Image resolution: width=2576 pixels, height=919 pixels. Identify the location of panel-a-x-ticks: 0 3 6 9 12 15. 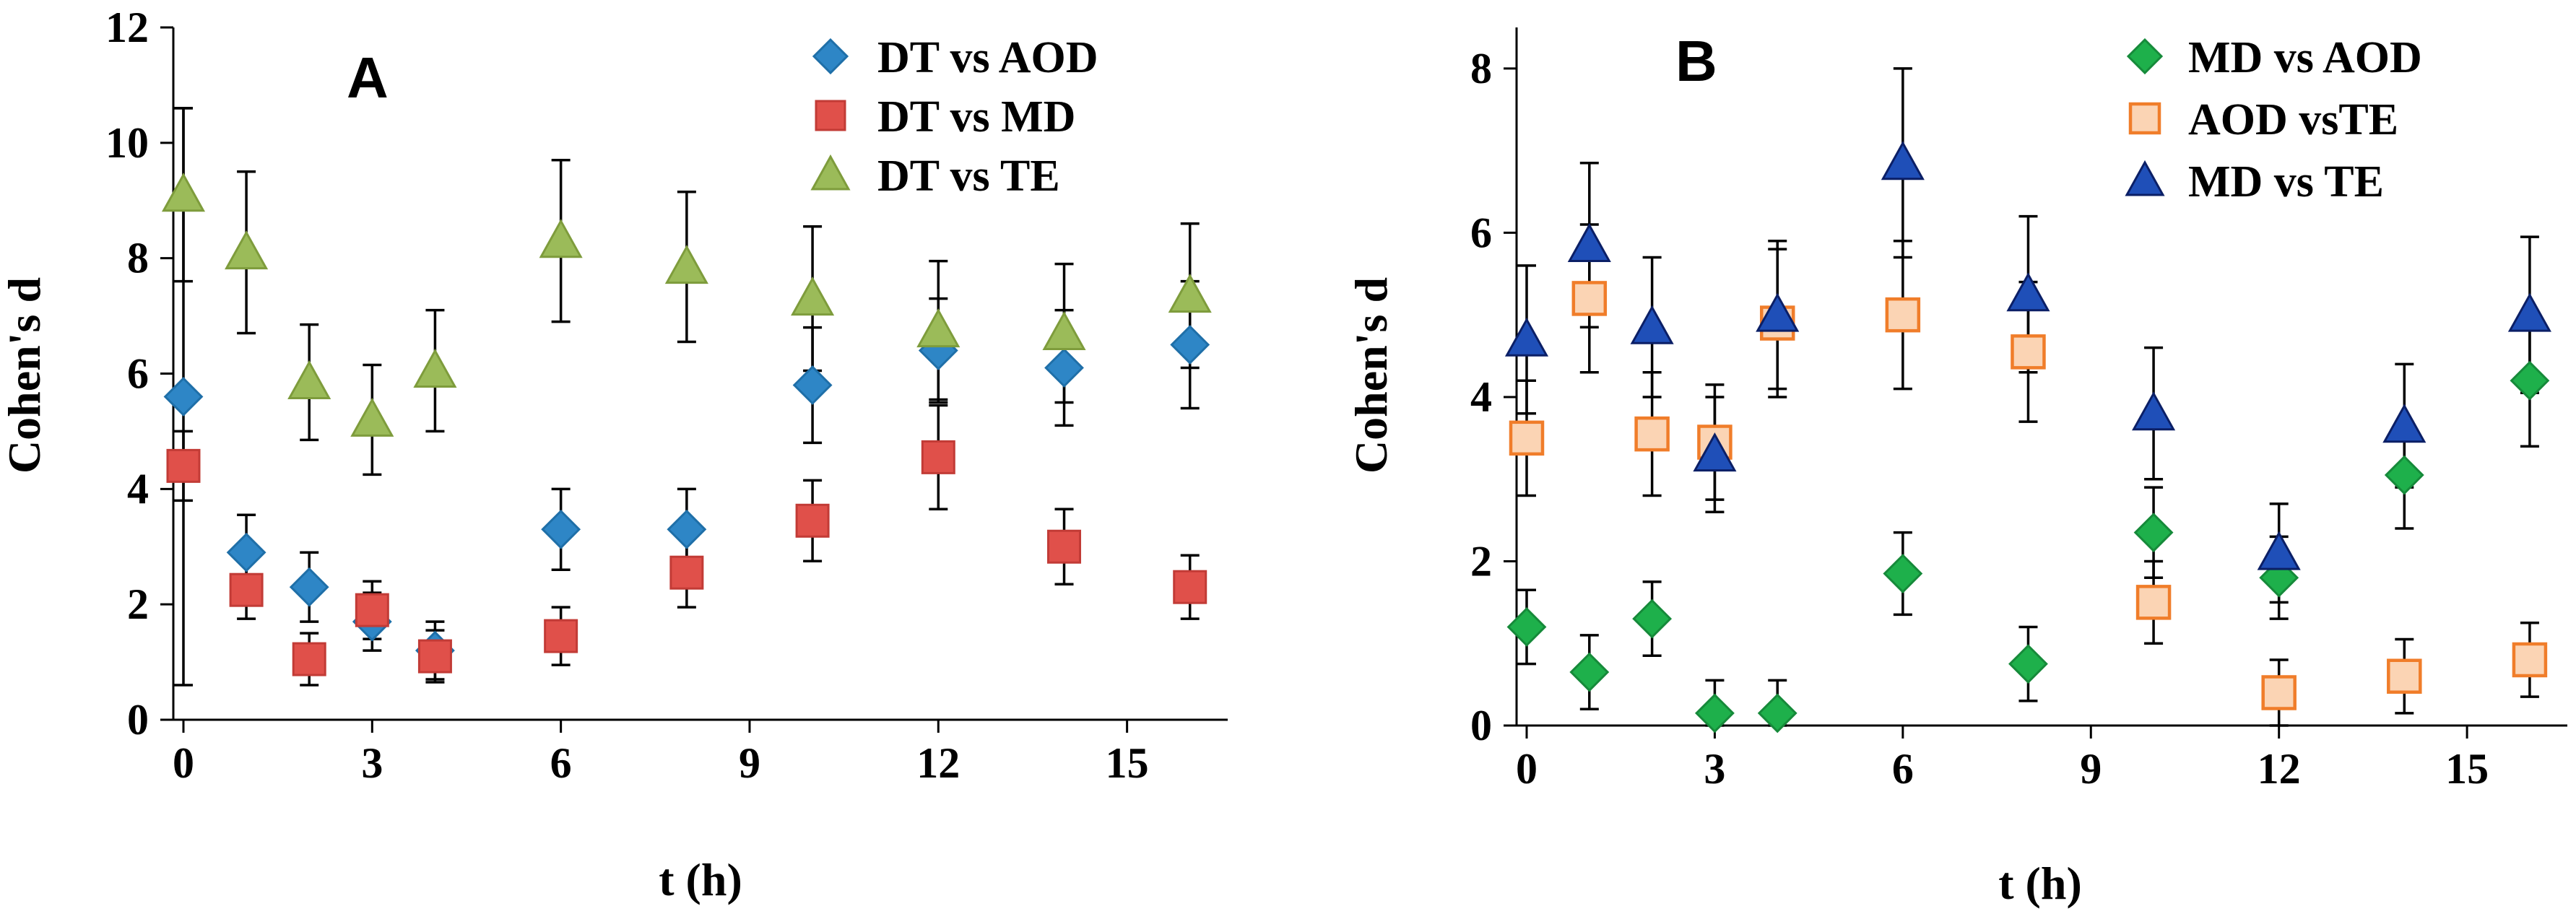
(661, 753).